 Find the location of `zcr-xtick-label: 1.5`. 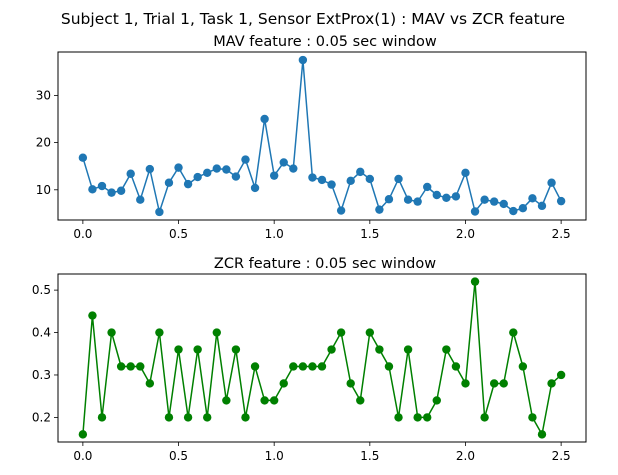

zcr-xtick-label: 1.5 is located at coordinates (369, 456).